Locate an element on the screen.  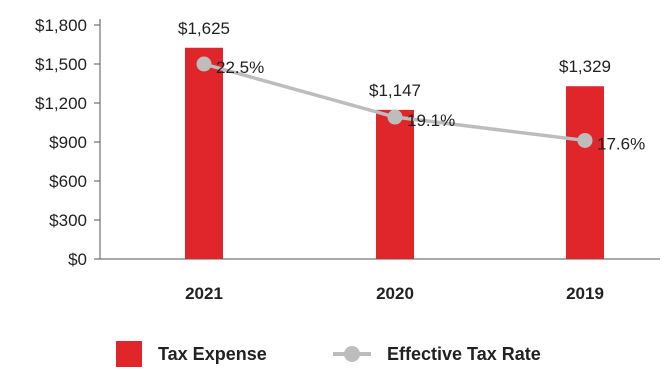
x-tick-label: 2019 is located at coordinates (585, 293).